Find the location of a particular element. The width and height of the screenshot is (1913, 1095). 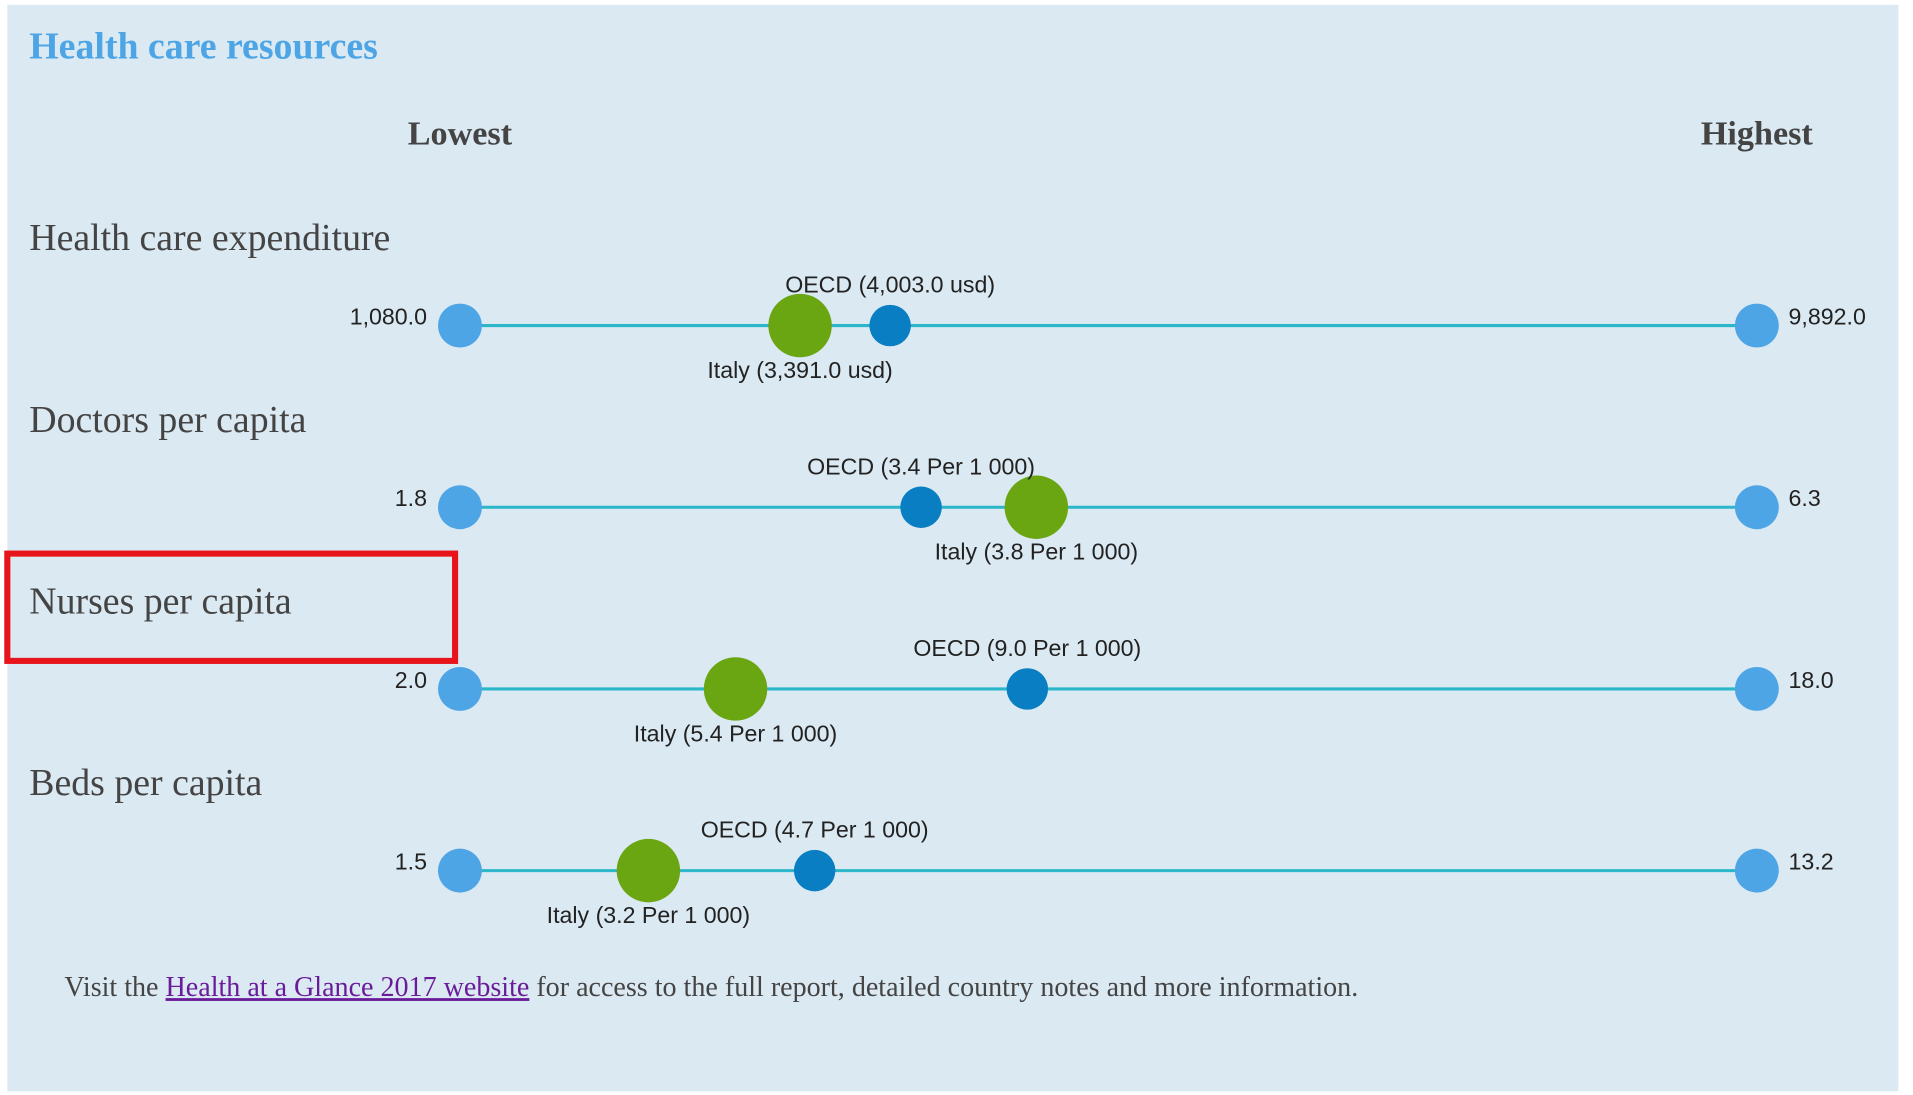

min-label: 2.0 is located at coordinates (411, 680).